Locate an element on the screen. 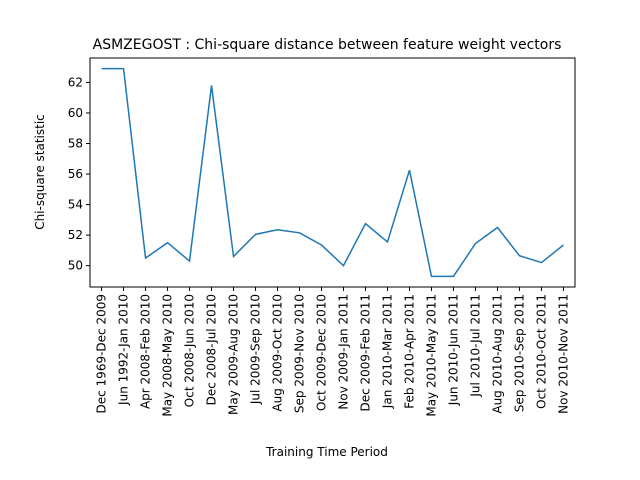  x-tick-label: Sep 2010-Sep 2011 is located at coordinates (519, 353).